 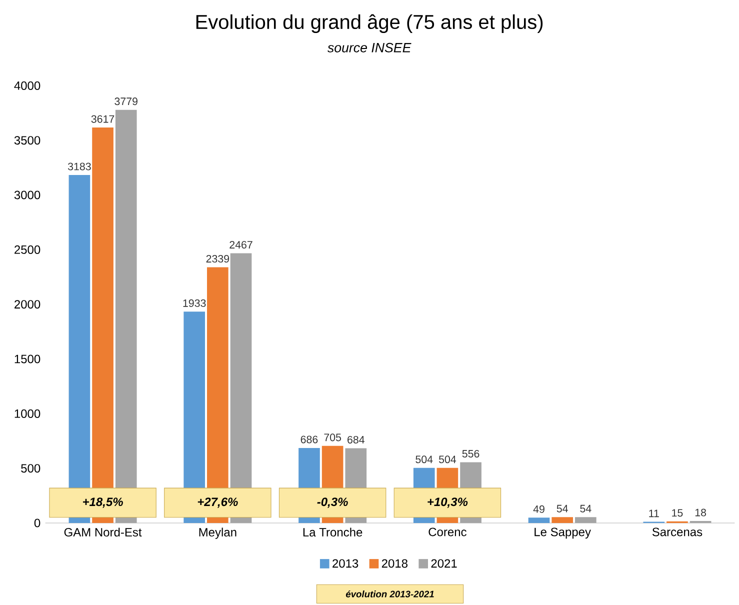 I want to click on data-label: 2467, so click(x=241, y=245).